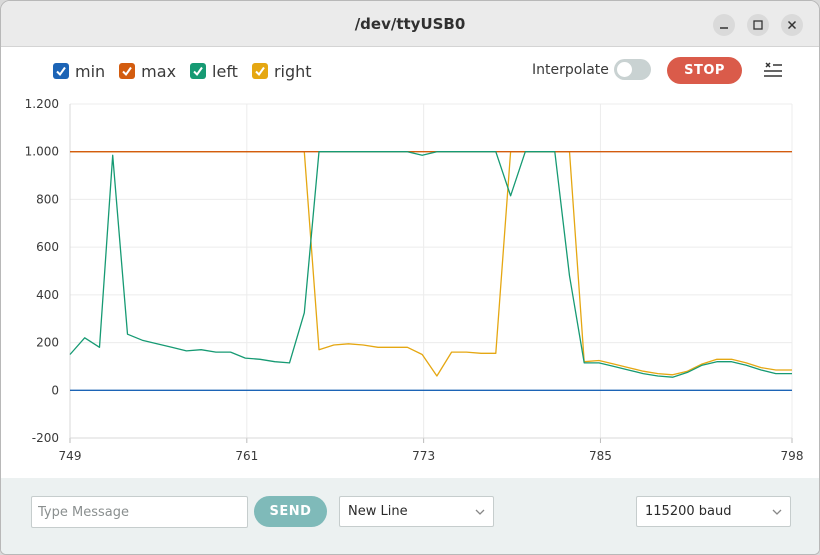  I want to click on line-ending-value: New Line, so click(378, 511).